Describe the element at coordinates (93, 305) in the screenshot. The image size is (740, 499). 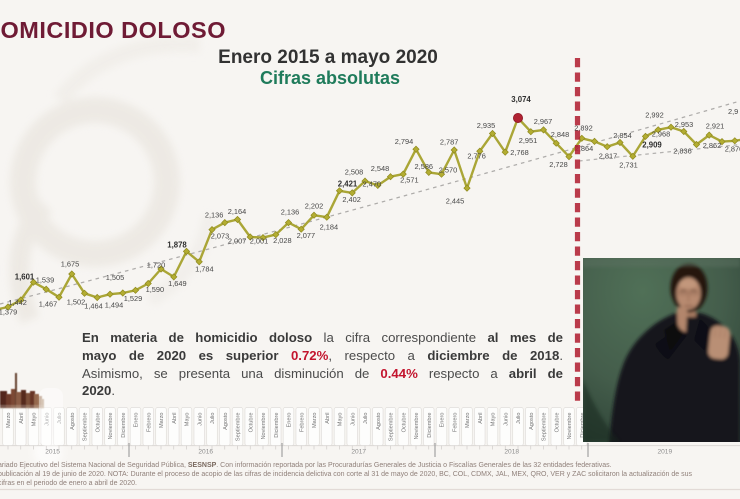
I see `svg-text: 1,464` at that location.